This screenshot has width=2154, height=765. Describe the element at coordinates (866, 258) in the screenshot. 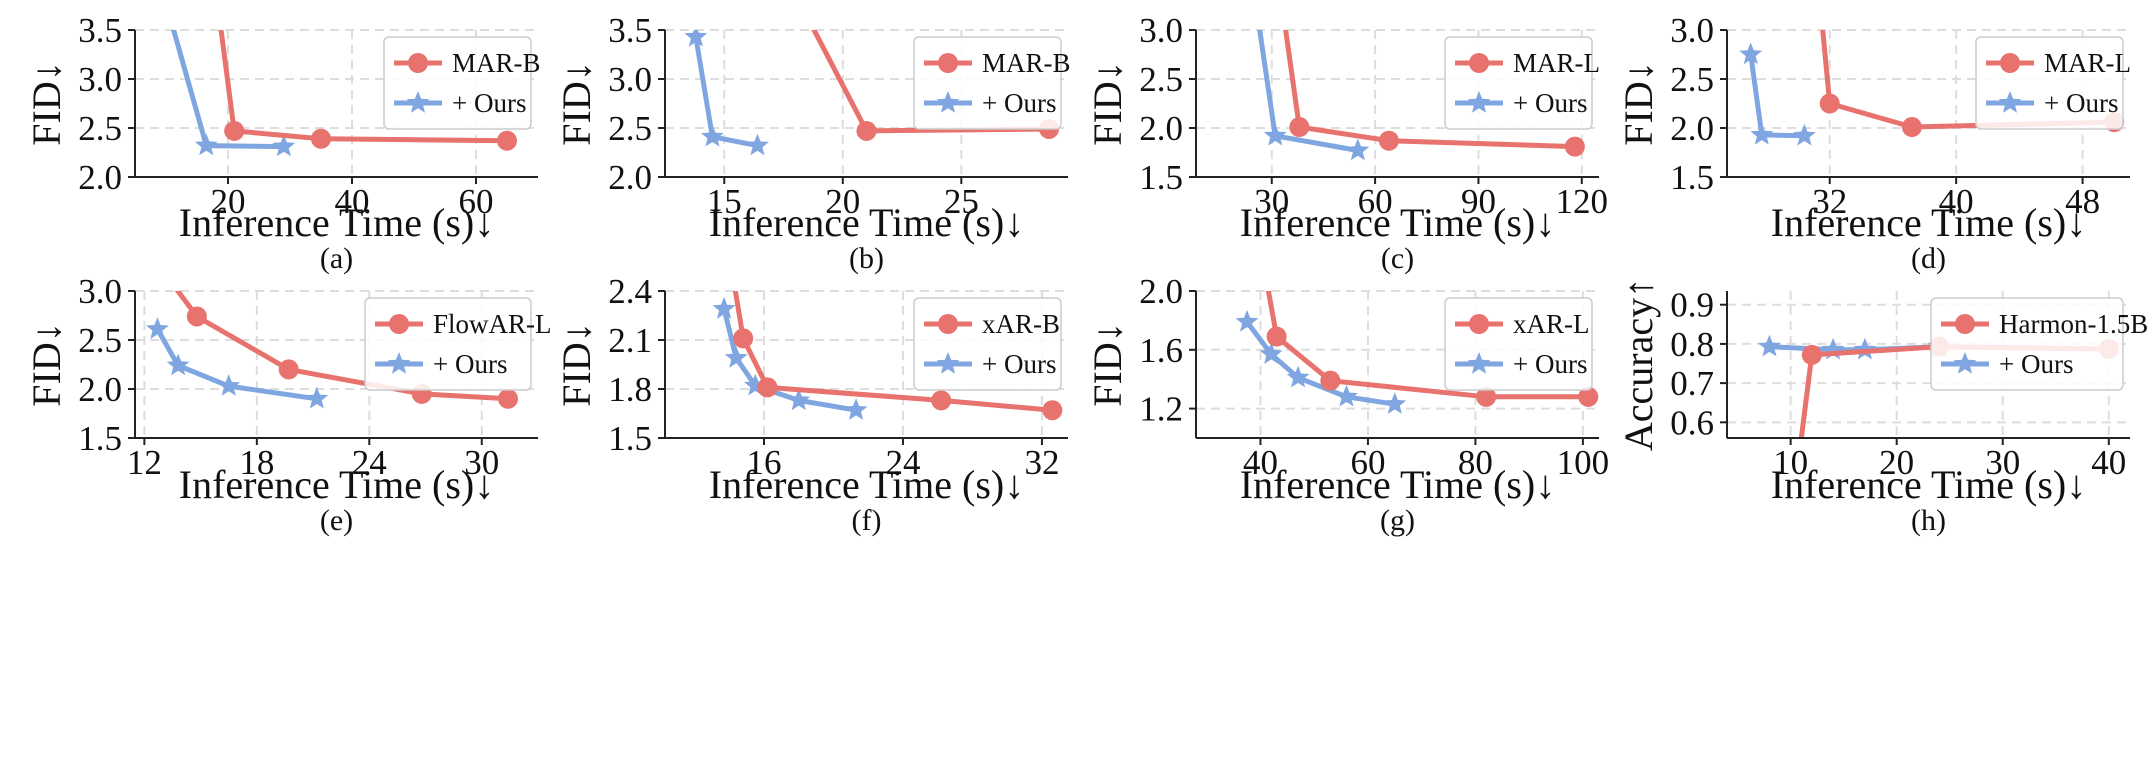

I see `subplot-caption: (b)` at that location.